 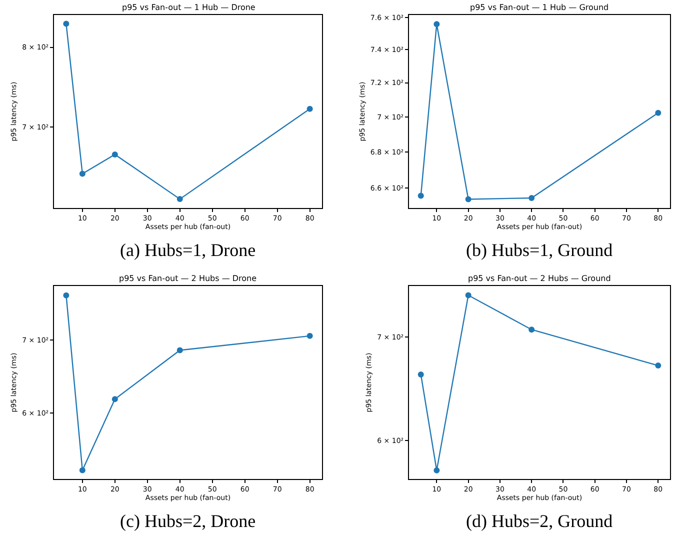 I want to click on text: (a) Hubs=1, Drone, so click(x=188, y=250).